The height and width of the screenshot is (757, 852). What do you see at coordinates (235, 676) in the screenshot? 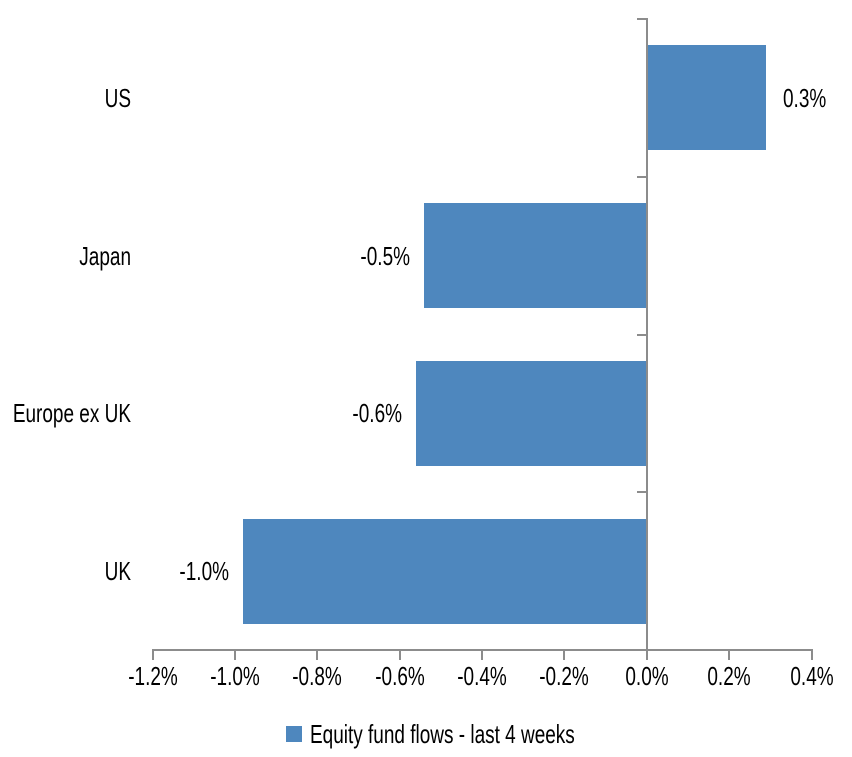
I see `x-axis-tick-label: -1.0%` at bounding box center [235, 676].